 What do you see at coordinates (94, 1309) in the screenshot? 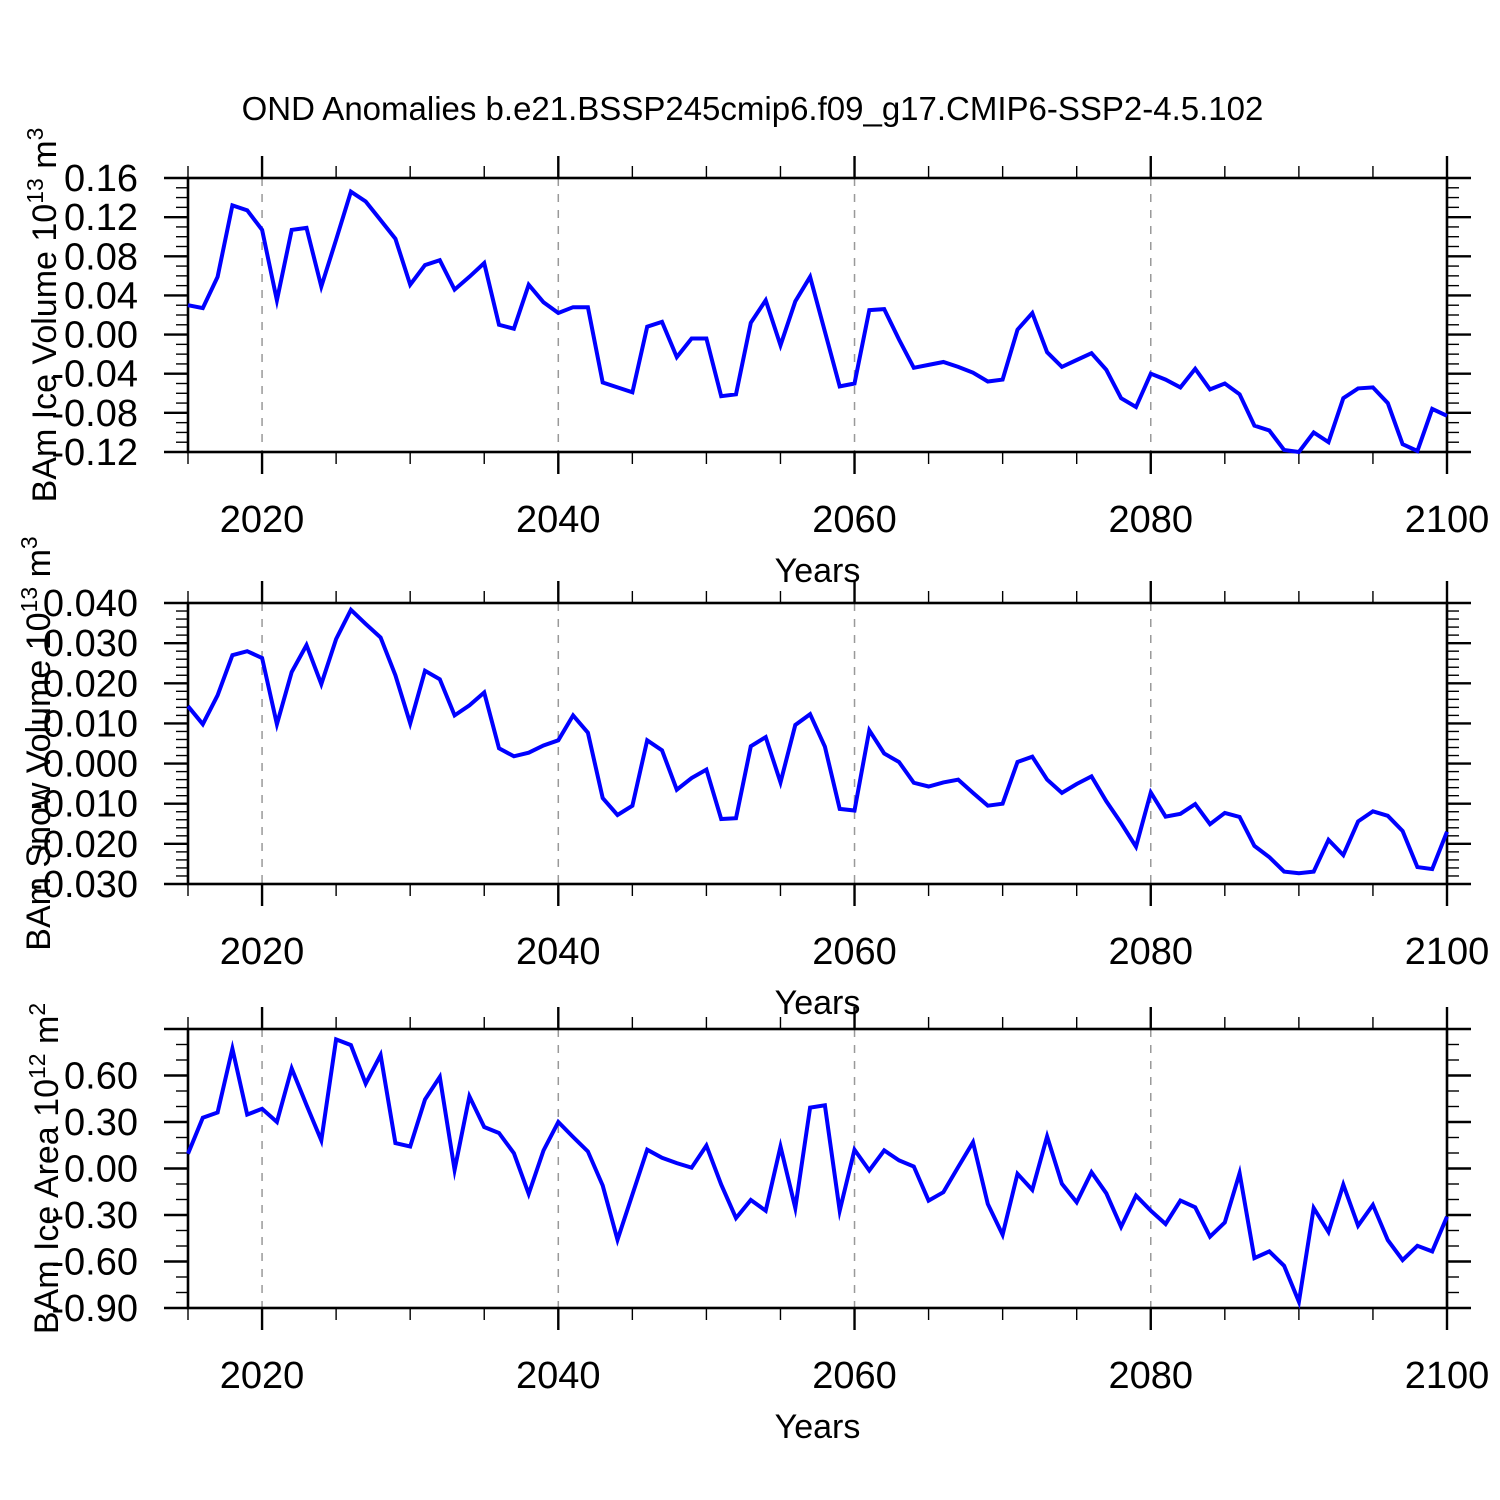
I see `y-tick-label: -0.90` at bounding box center [94, 1309].